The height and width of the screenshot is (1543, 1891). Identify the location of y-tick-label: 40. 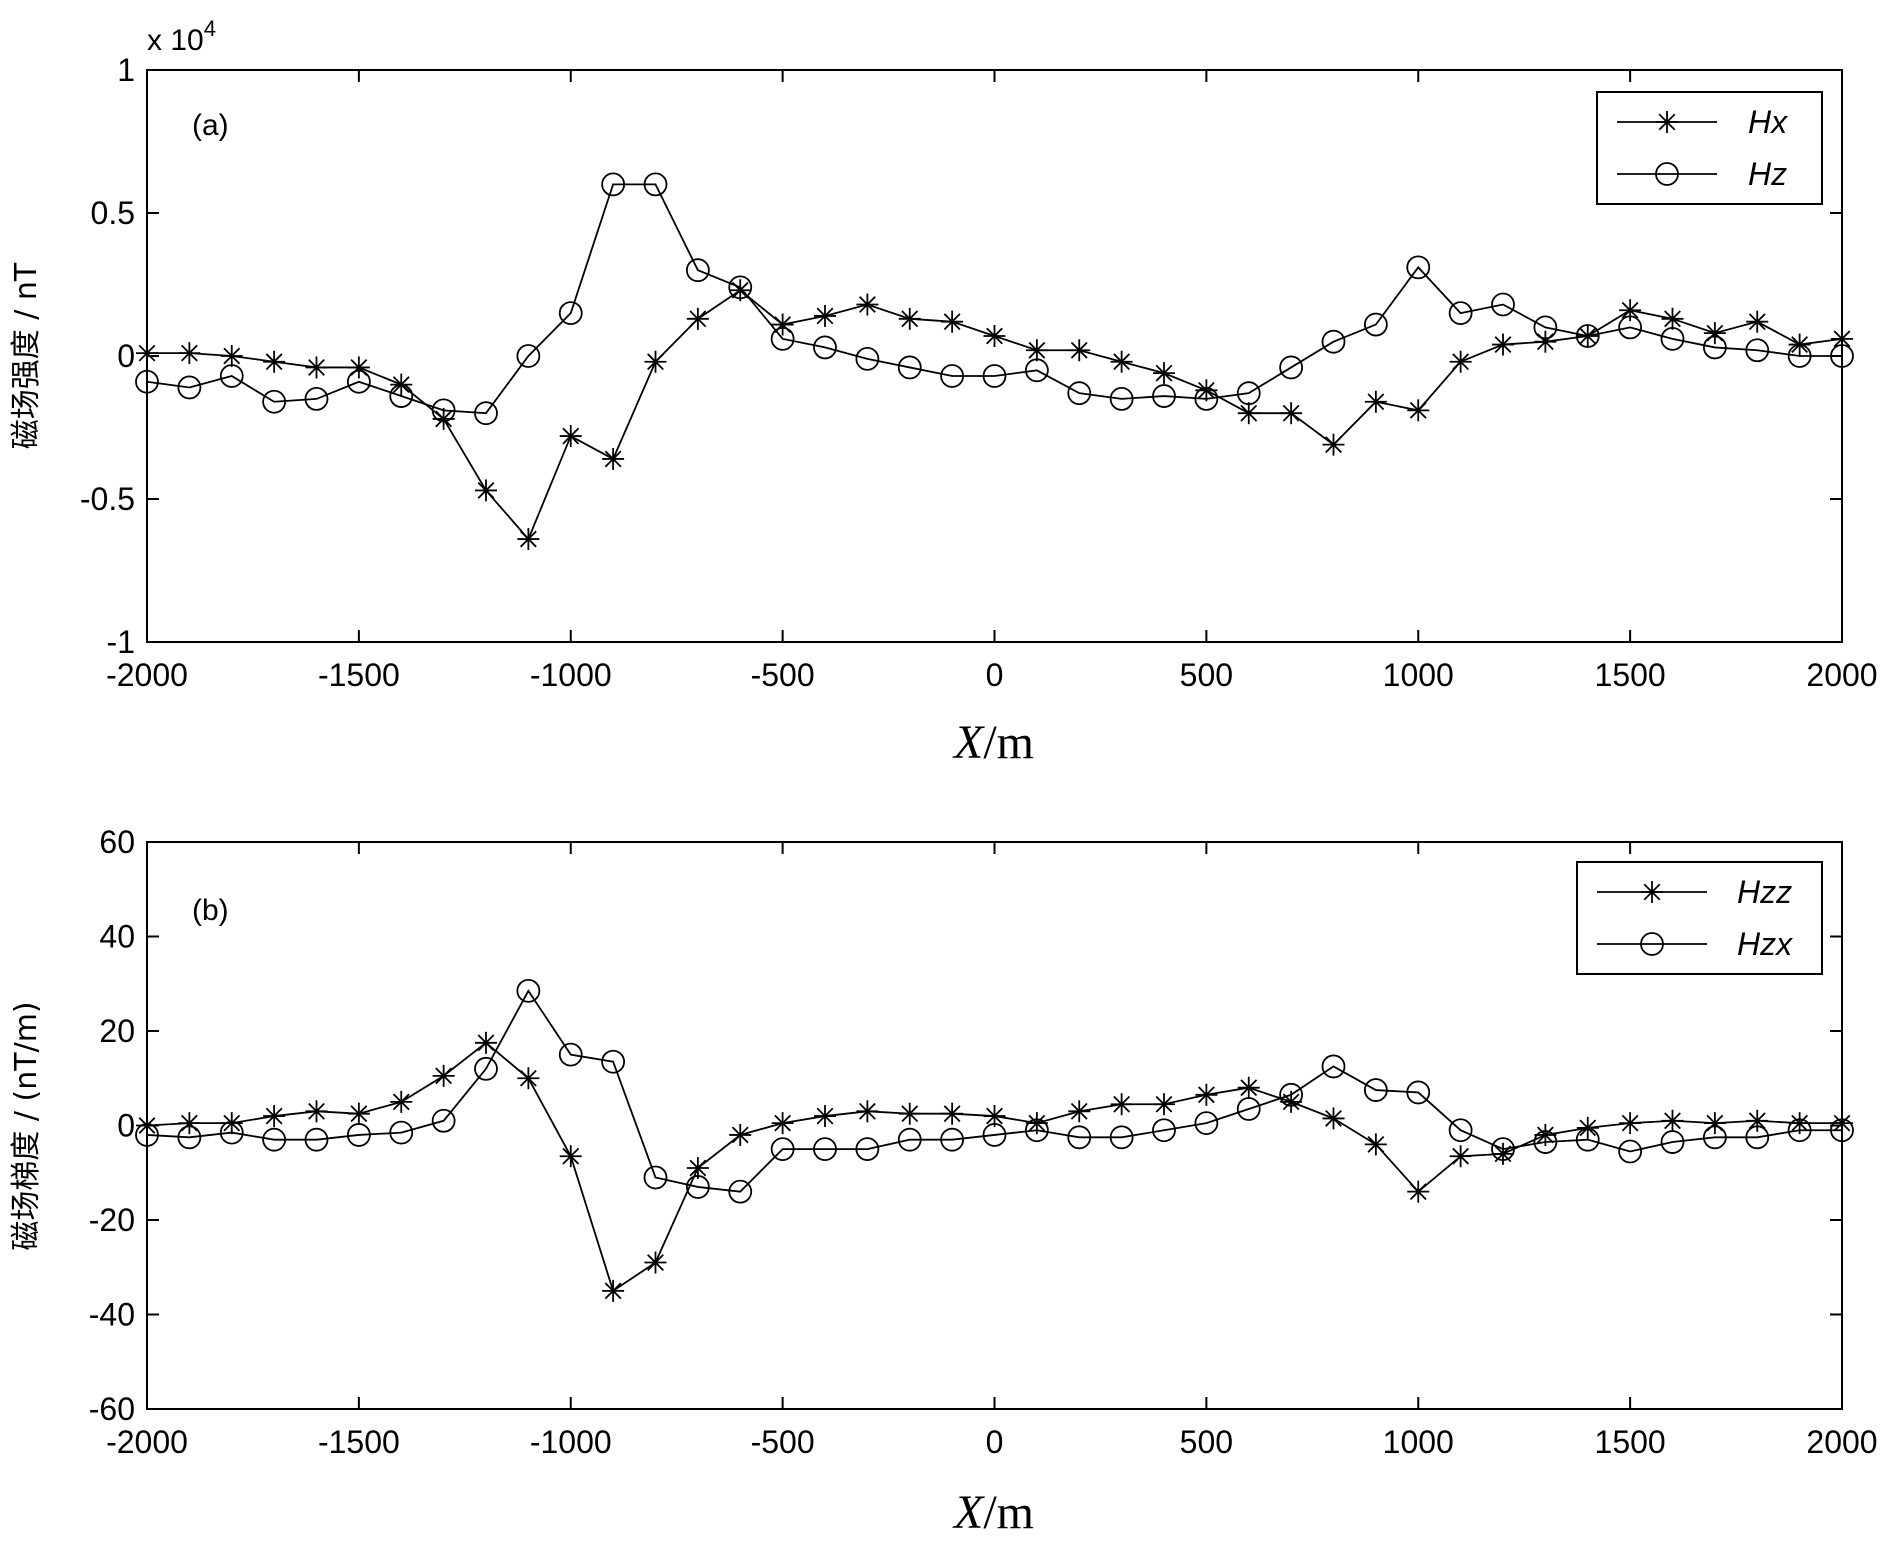
(117, 937).